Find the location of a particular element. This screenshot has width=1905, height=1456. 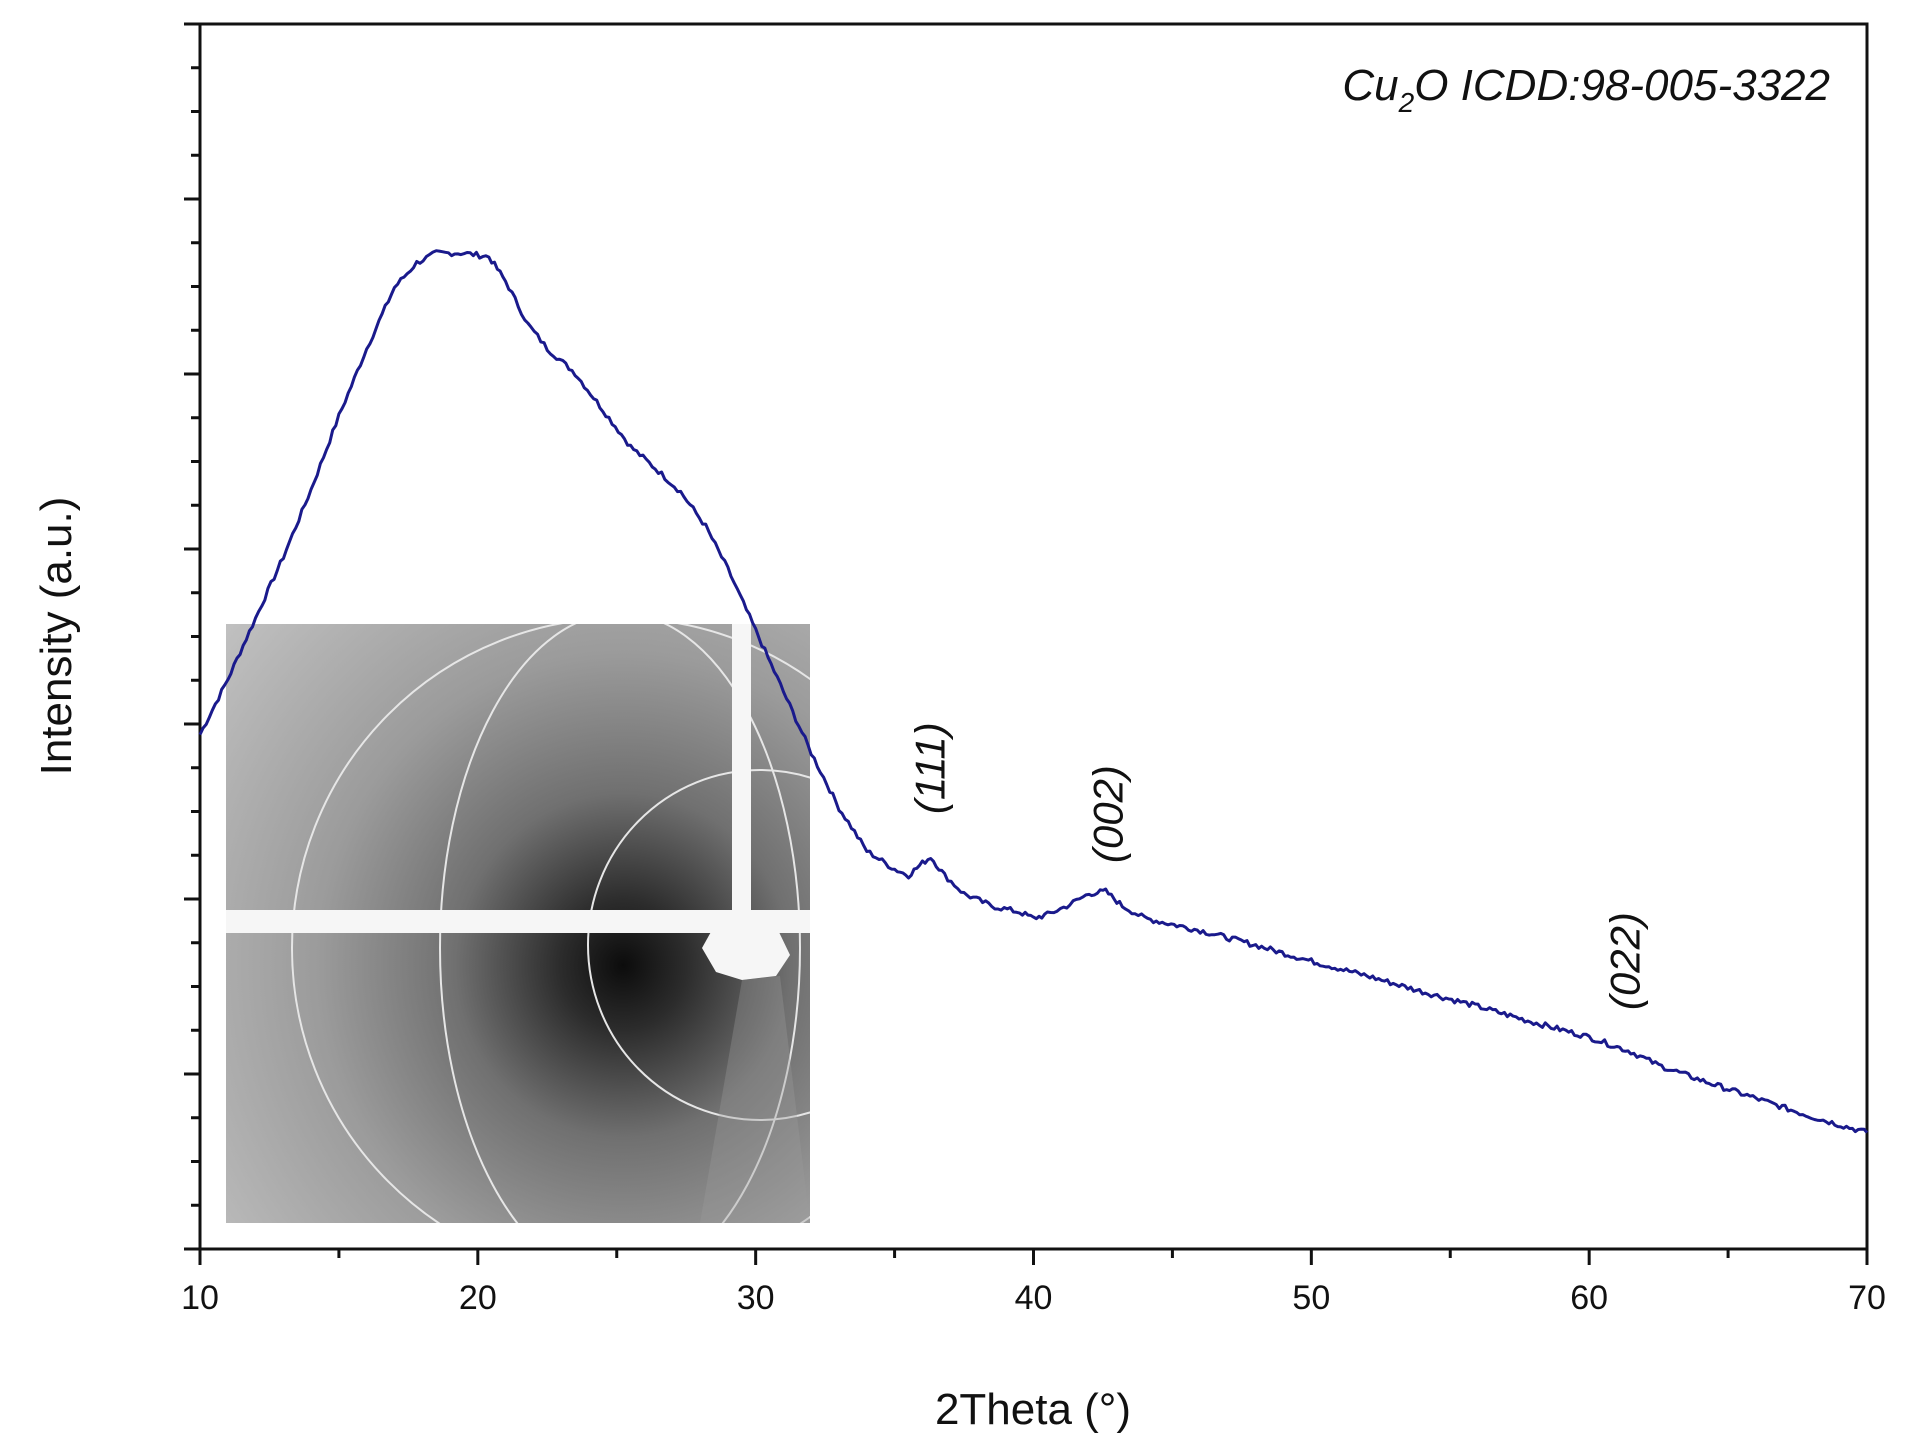

peak-label-2: (002) is located at coordinates (1108, 814).